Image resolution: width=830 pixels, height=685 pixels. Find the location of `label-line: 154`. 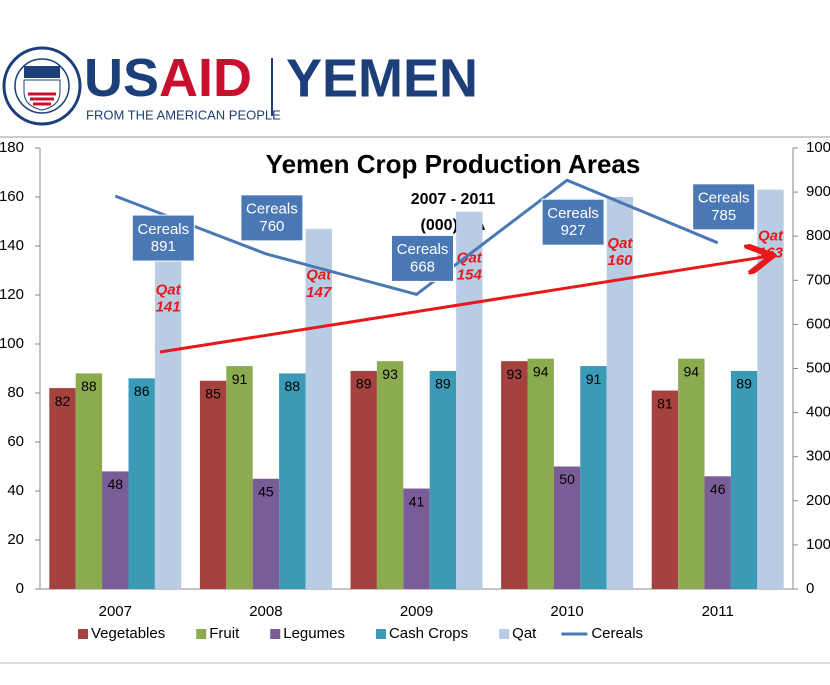

label-line: 154 is located at coordinates (470, 275).